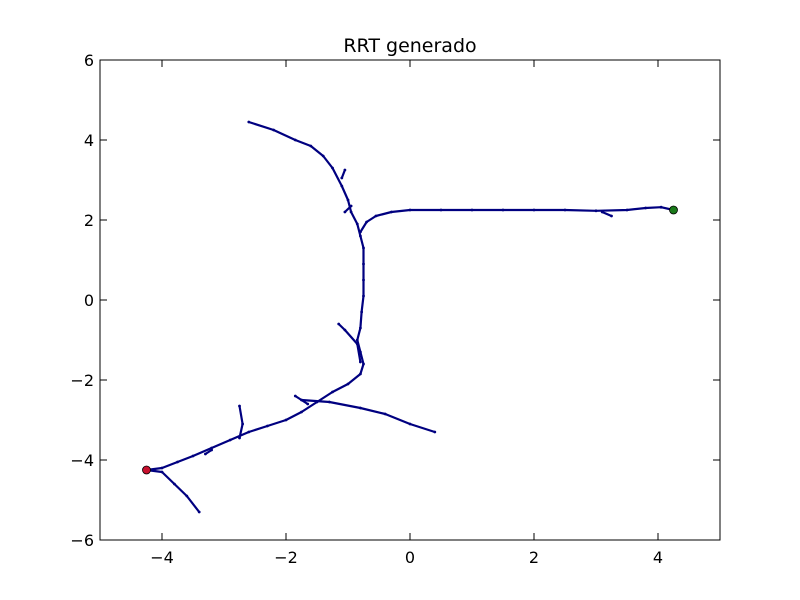  I want to click on x-tick-label: −4, so click(162, 557).